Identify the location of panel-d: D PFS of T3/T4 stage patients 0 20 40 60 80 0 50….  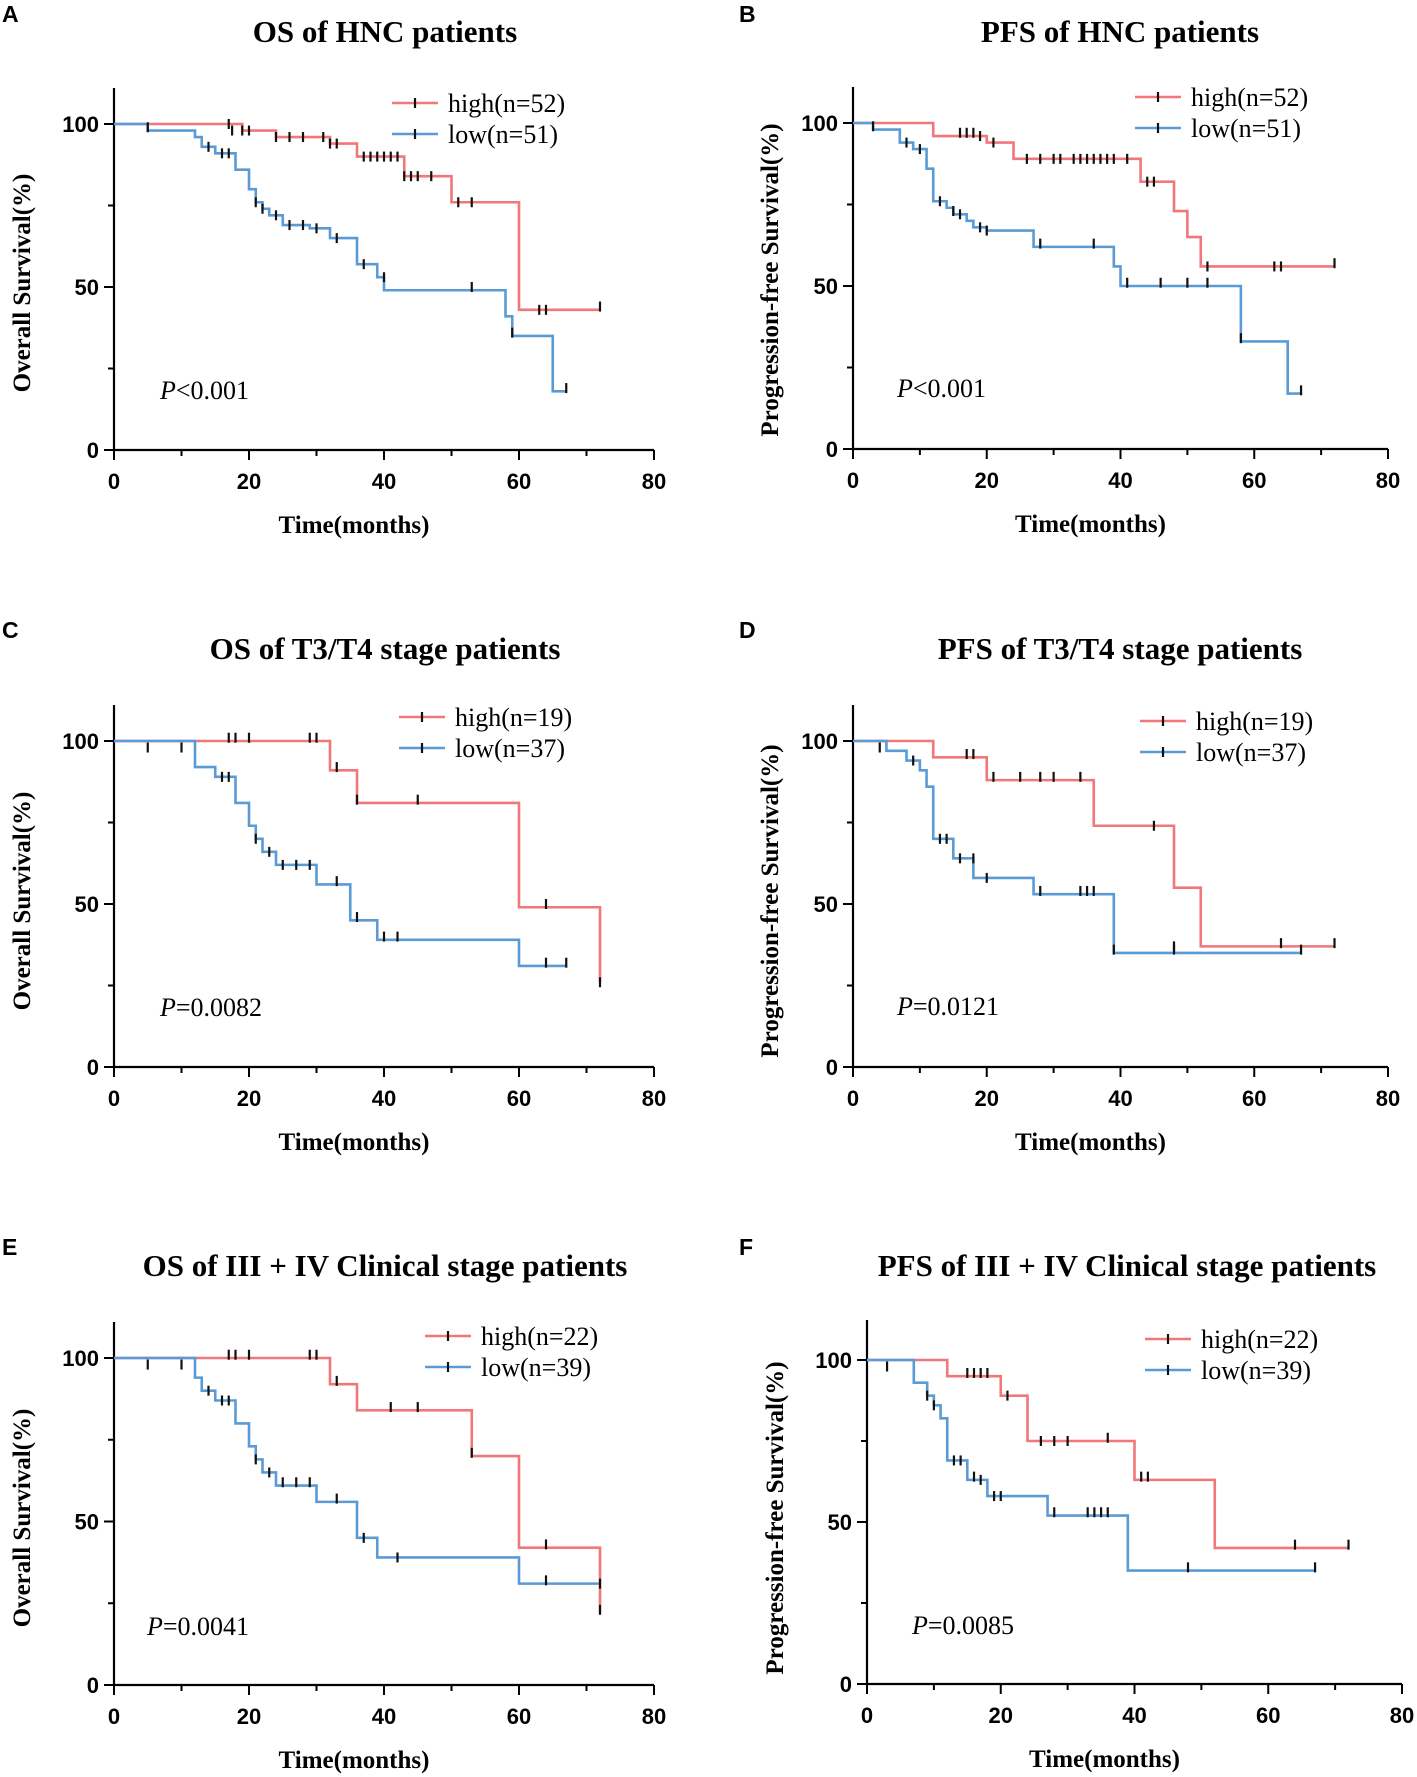
(1069, 886).